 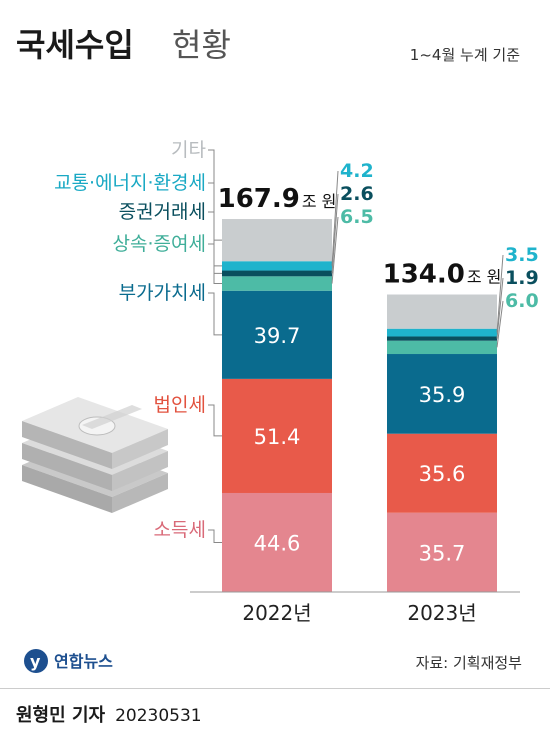 What do you see at coordinates (162, 212) in the screenshot?
I see `category-label-4: 증권거래세` at bounding box center [162, 212].